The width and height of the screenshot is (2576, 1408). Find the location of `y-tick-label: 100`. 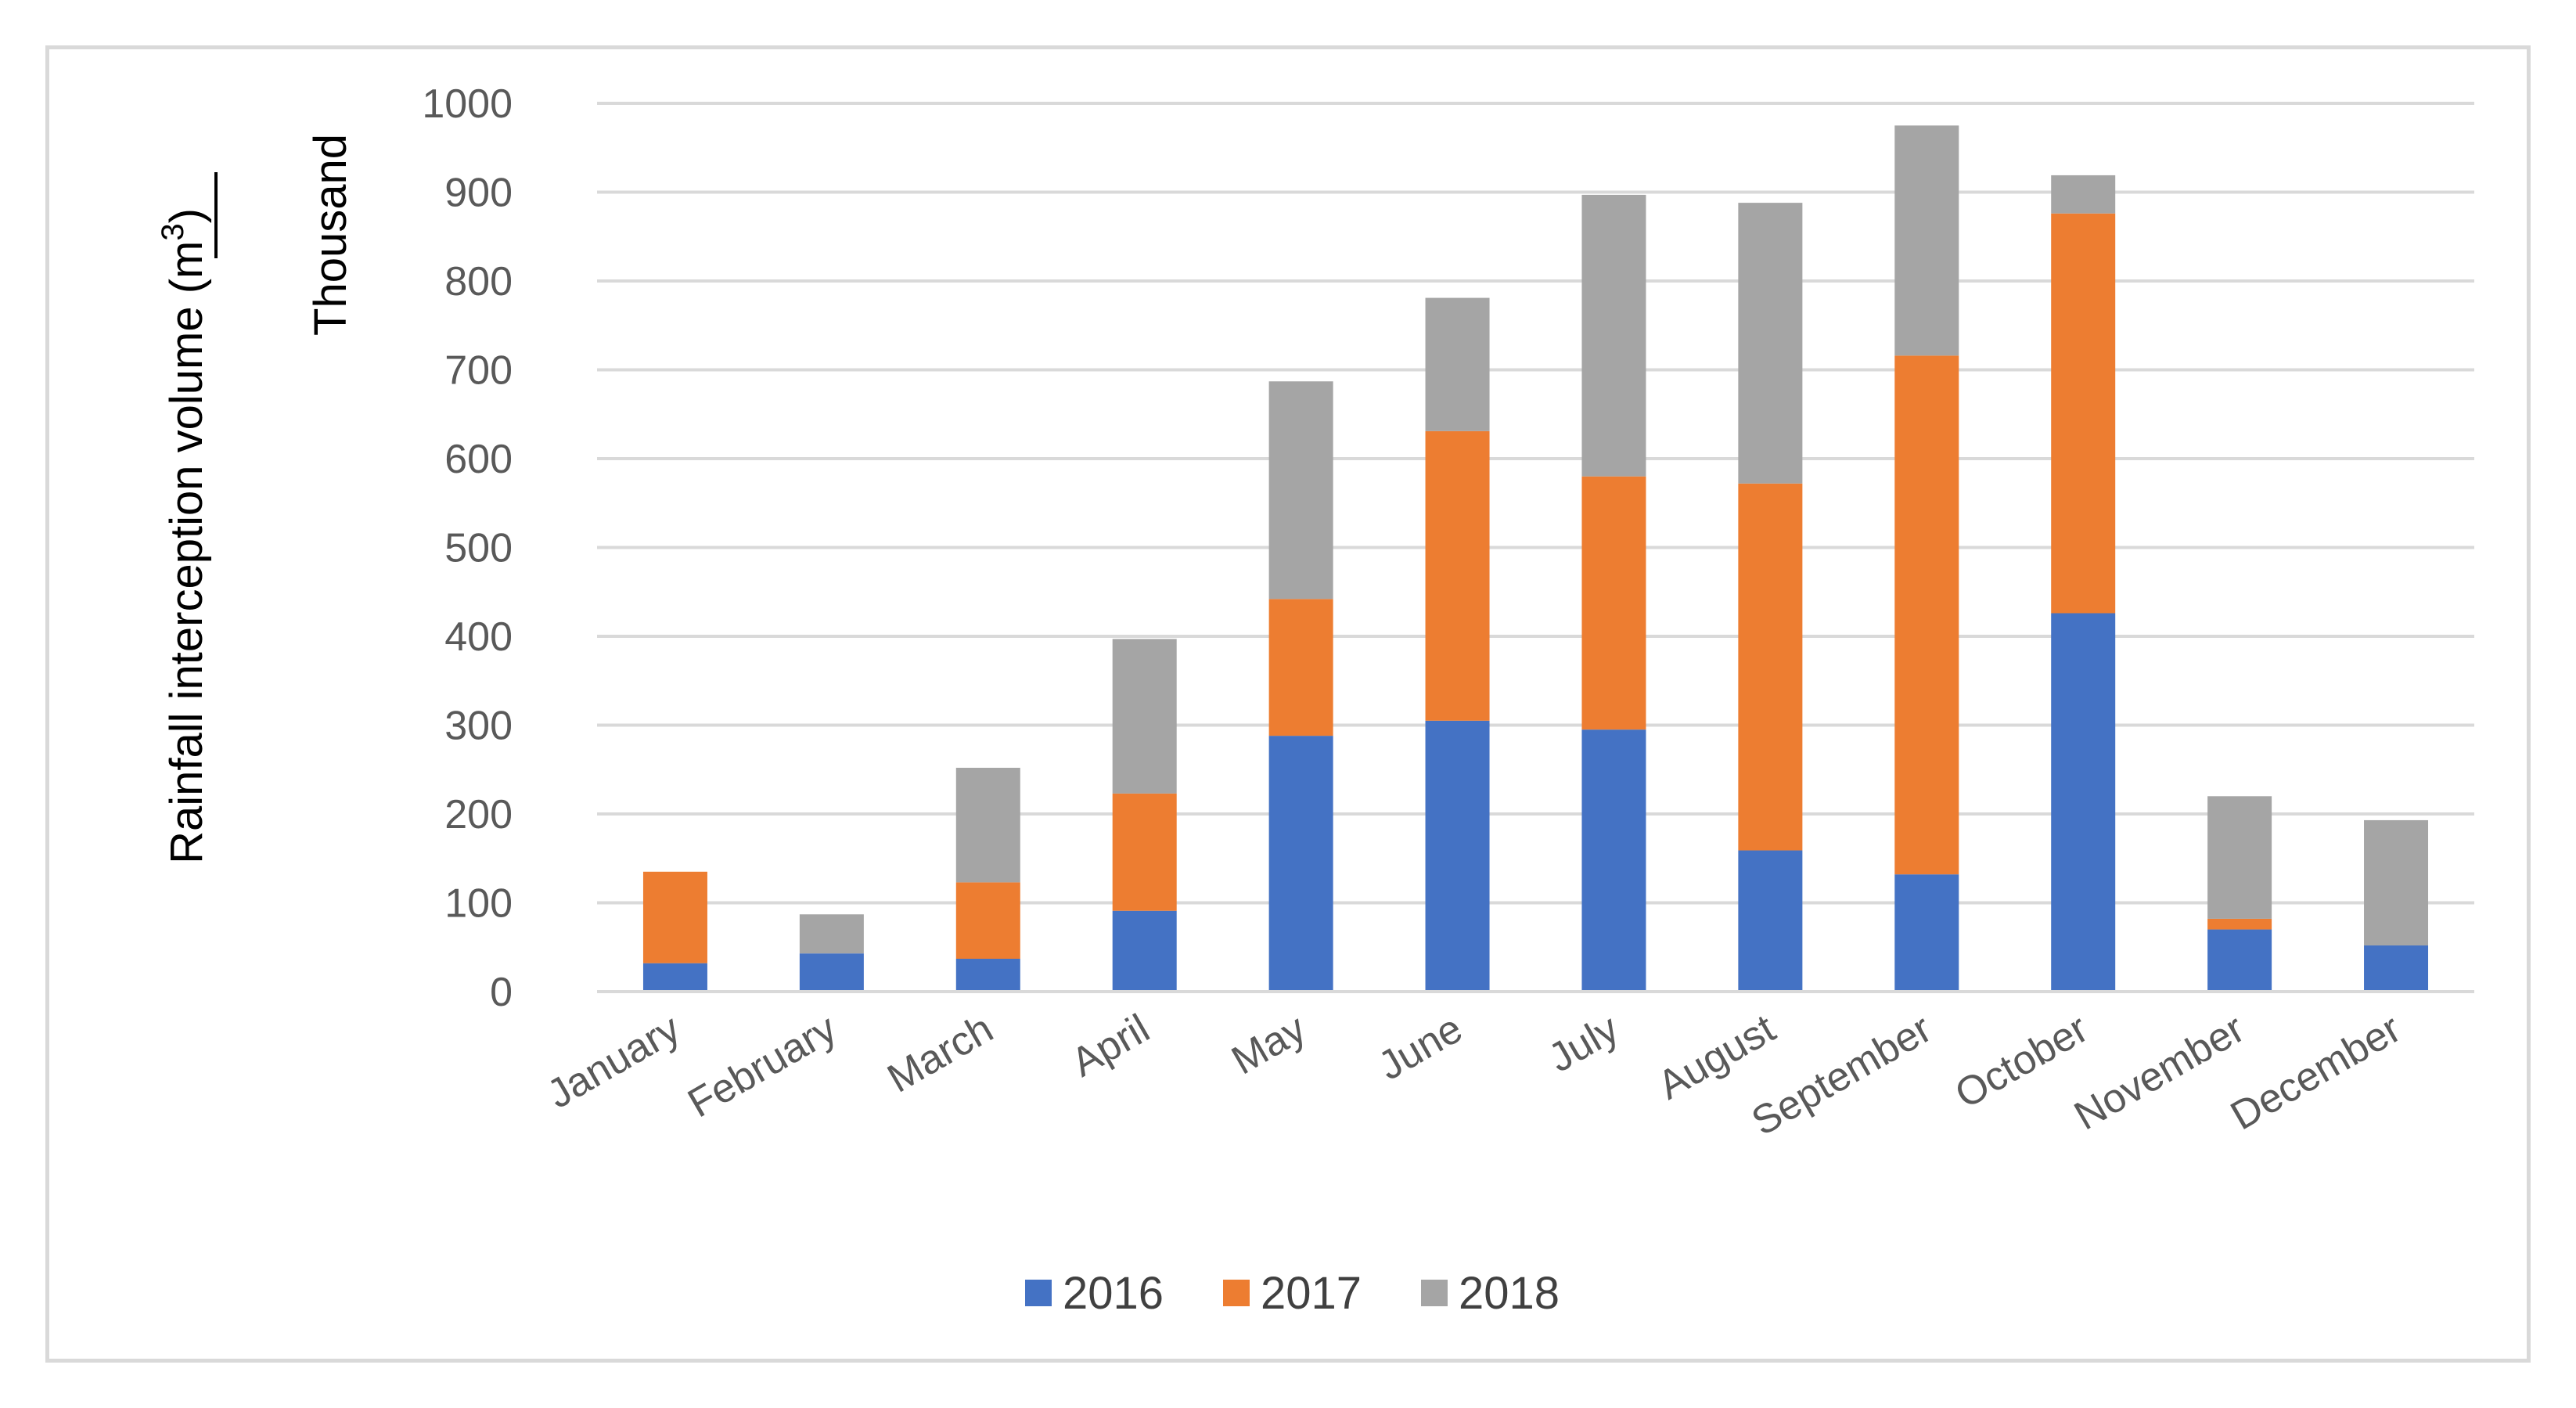

y-tick-label: 100 is located at coordinates (478, 904).